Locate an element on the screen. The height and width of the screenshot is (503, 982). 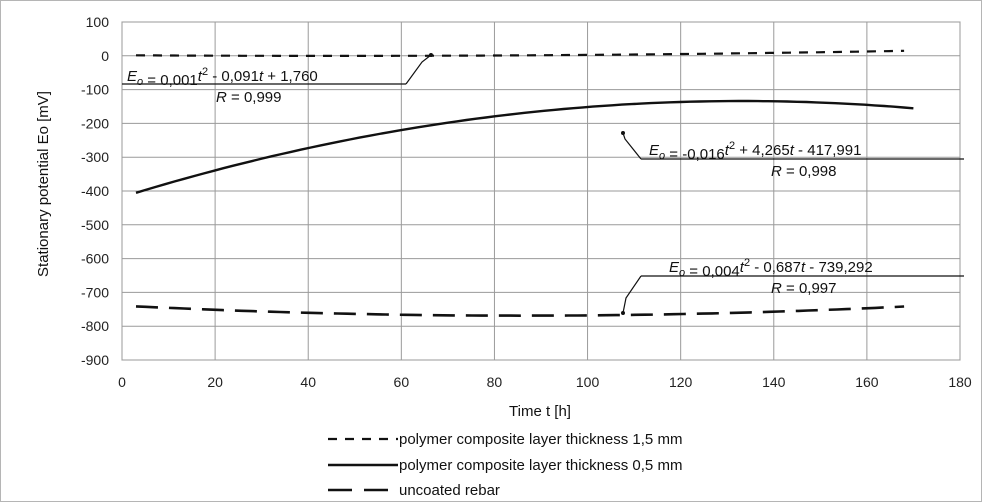
equation-label: Eo = -0,016t2 + 4,265t - 417,991 is located at coordinates (755, 151).